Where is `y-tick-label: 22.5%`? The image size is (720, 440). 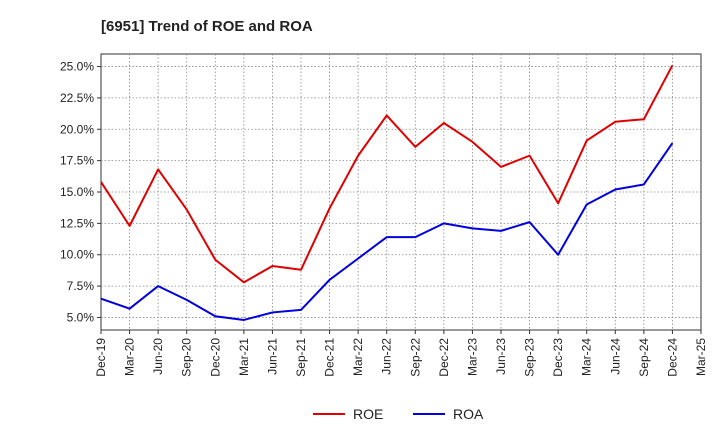
y-tick-label: 22.5% is located at coordinates (77, 98).